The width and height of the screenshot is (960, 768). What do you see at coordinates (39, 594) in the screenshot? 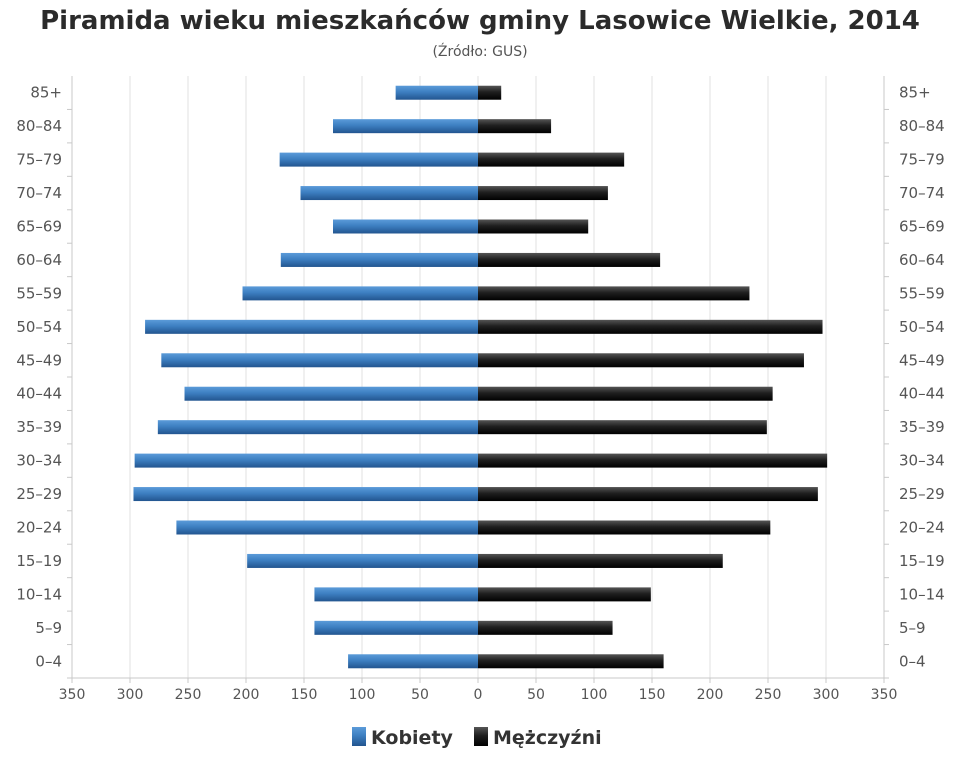
I see `category-label-left: 10–14` at bounding box center [39, 594].